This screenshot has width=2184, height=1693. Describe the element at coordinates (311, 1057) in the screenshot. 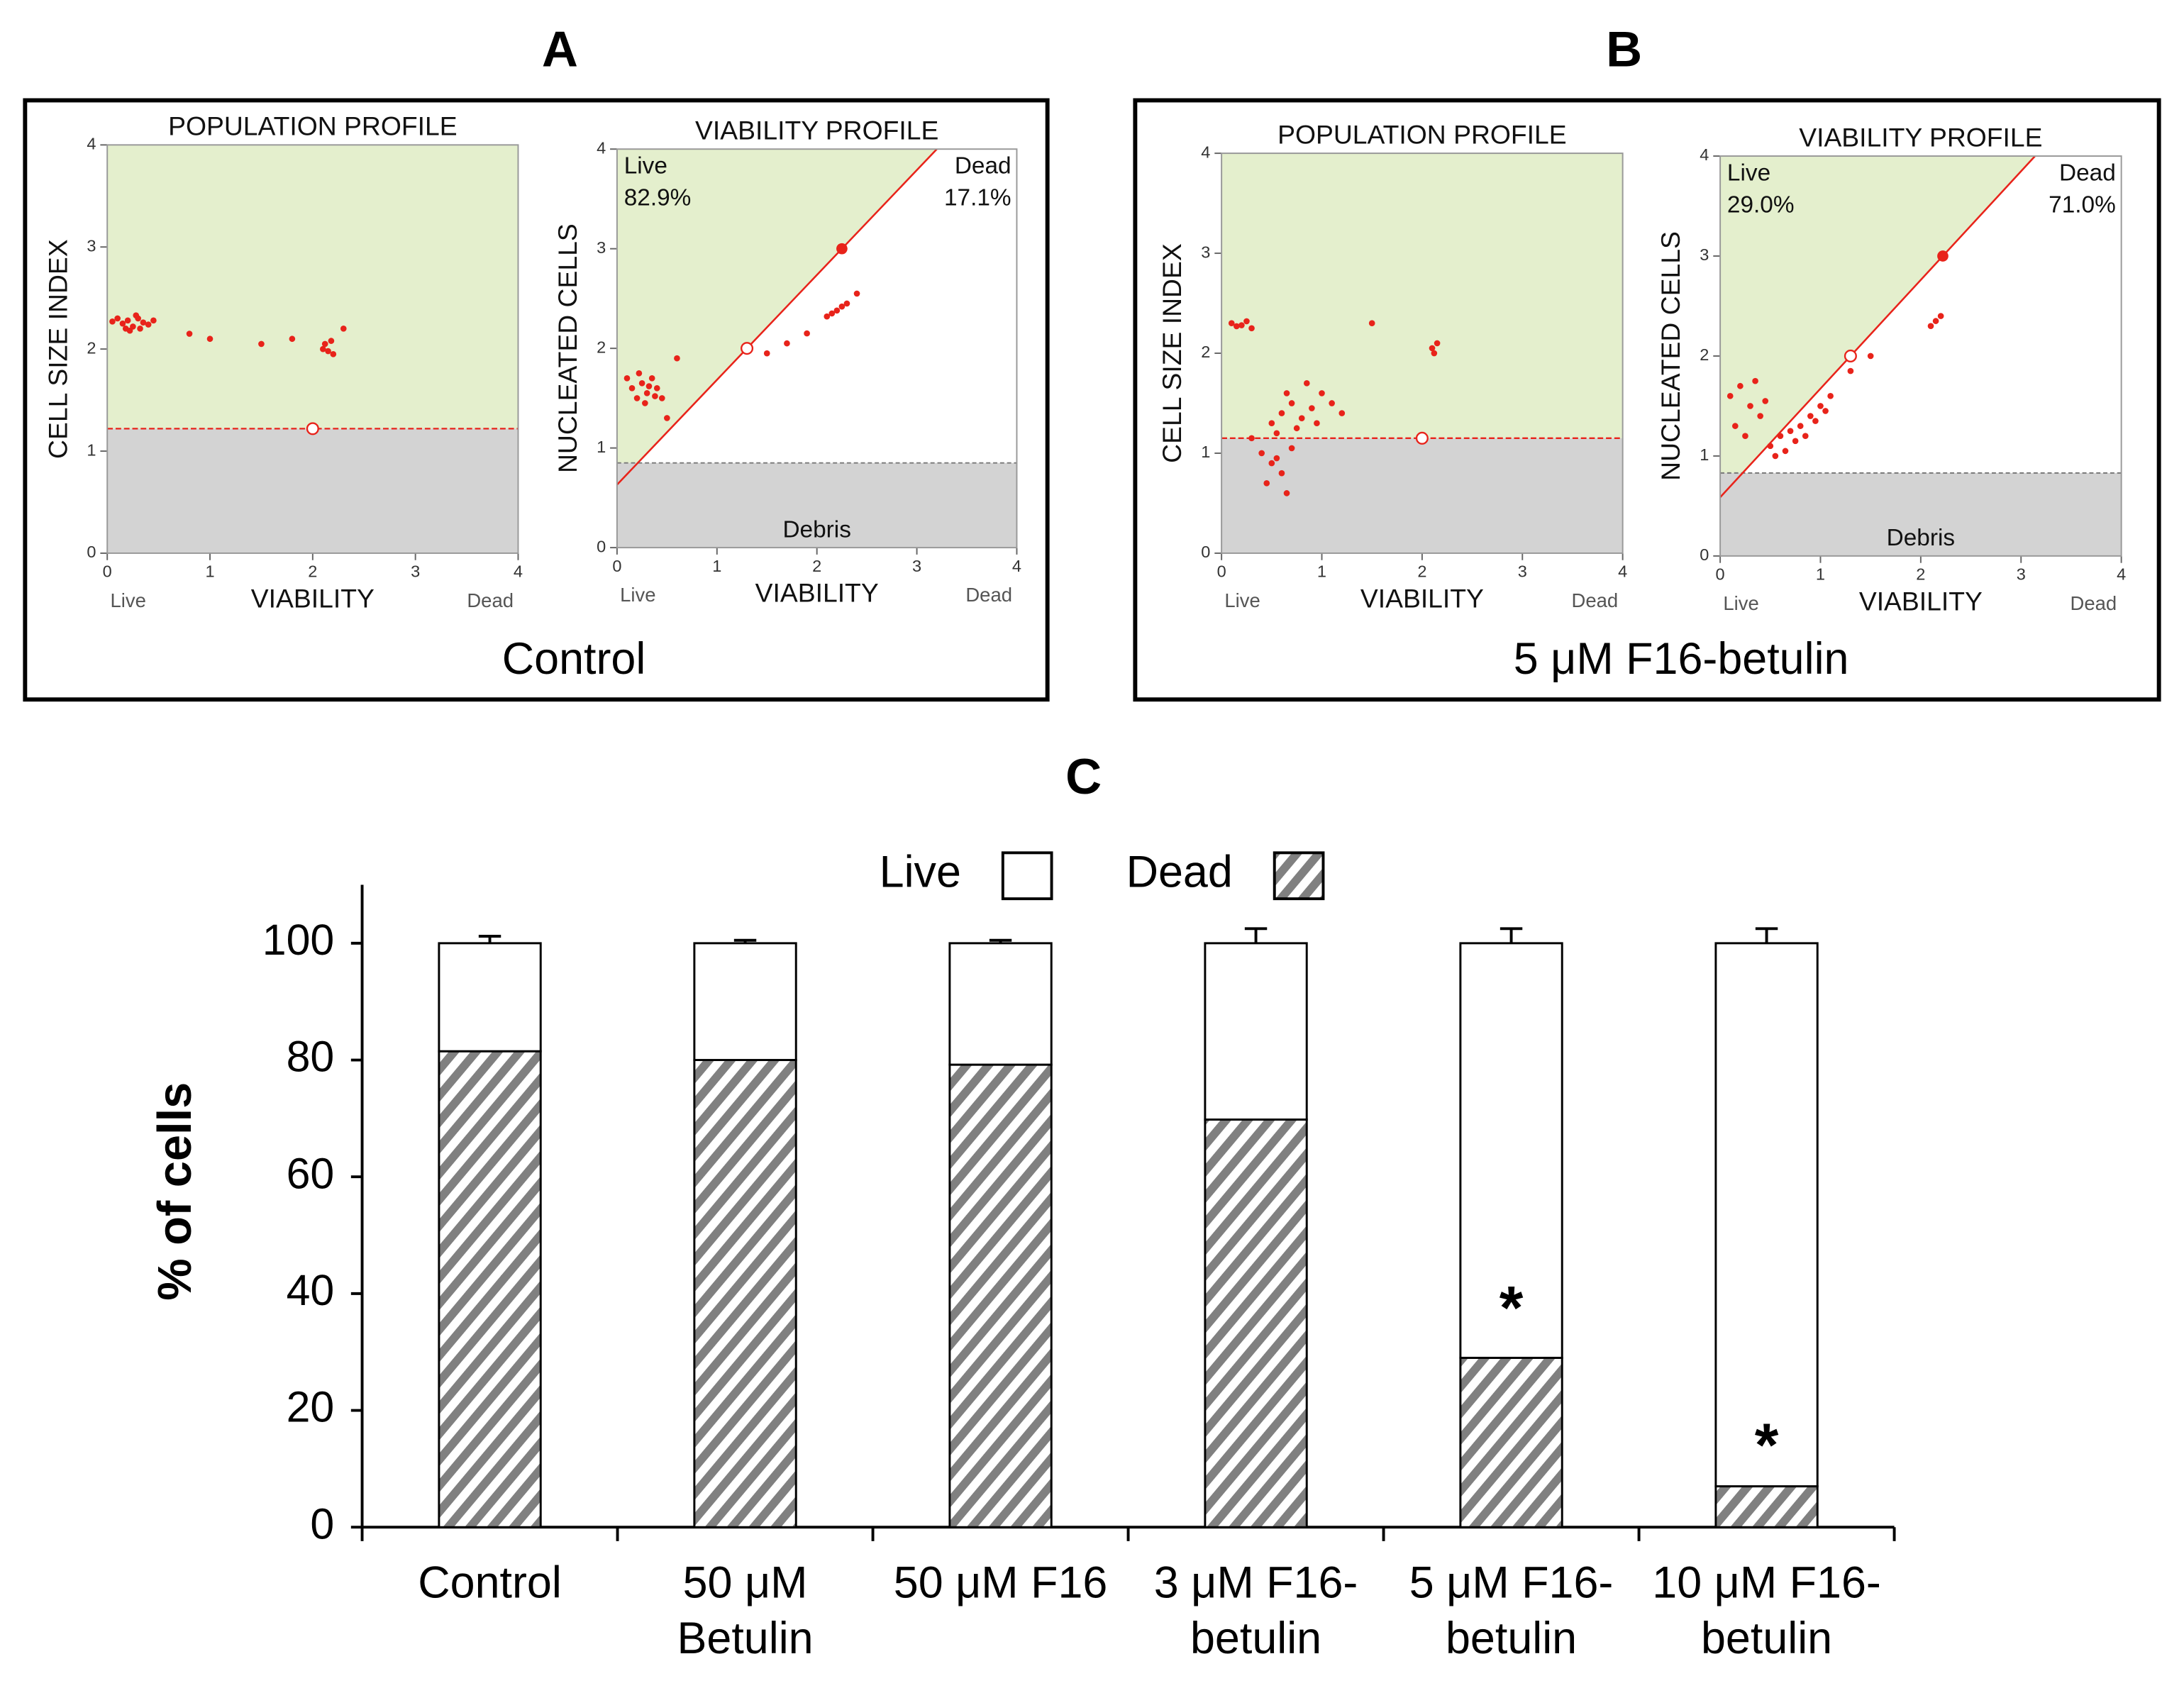

I see `y-tick-label: 80` at that location.